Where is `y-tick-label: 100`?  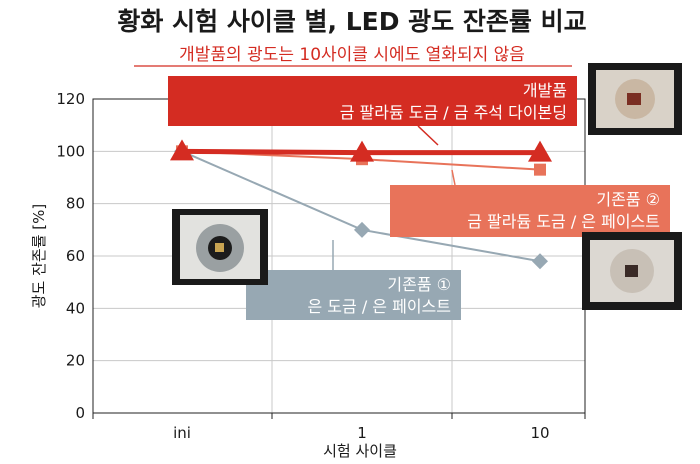
y-tick-label: 100 is located at coordinates (70, 151).